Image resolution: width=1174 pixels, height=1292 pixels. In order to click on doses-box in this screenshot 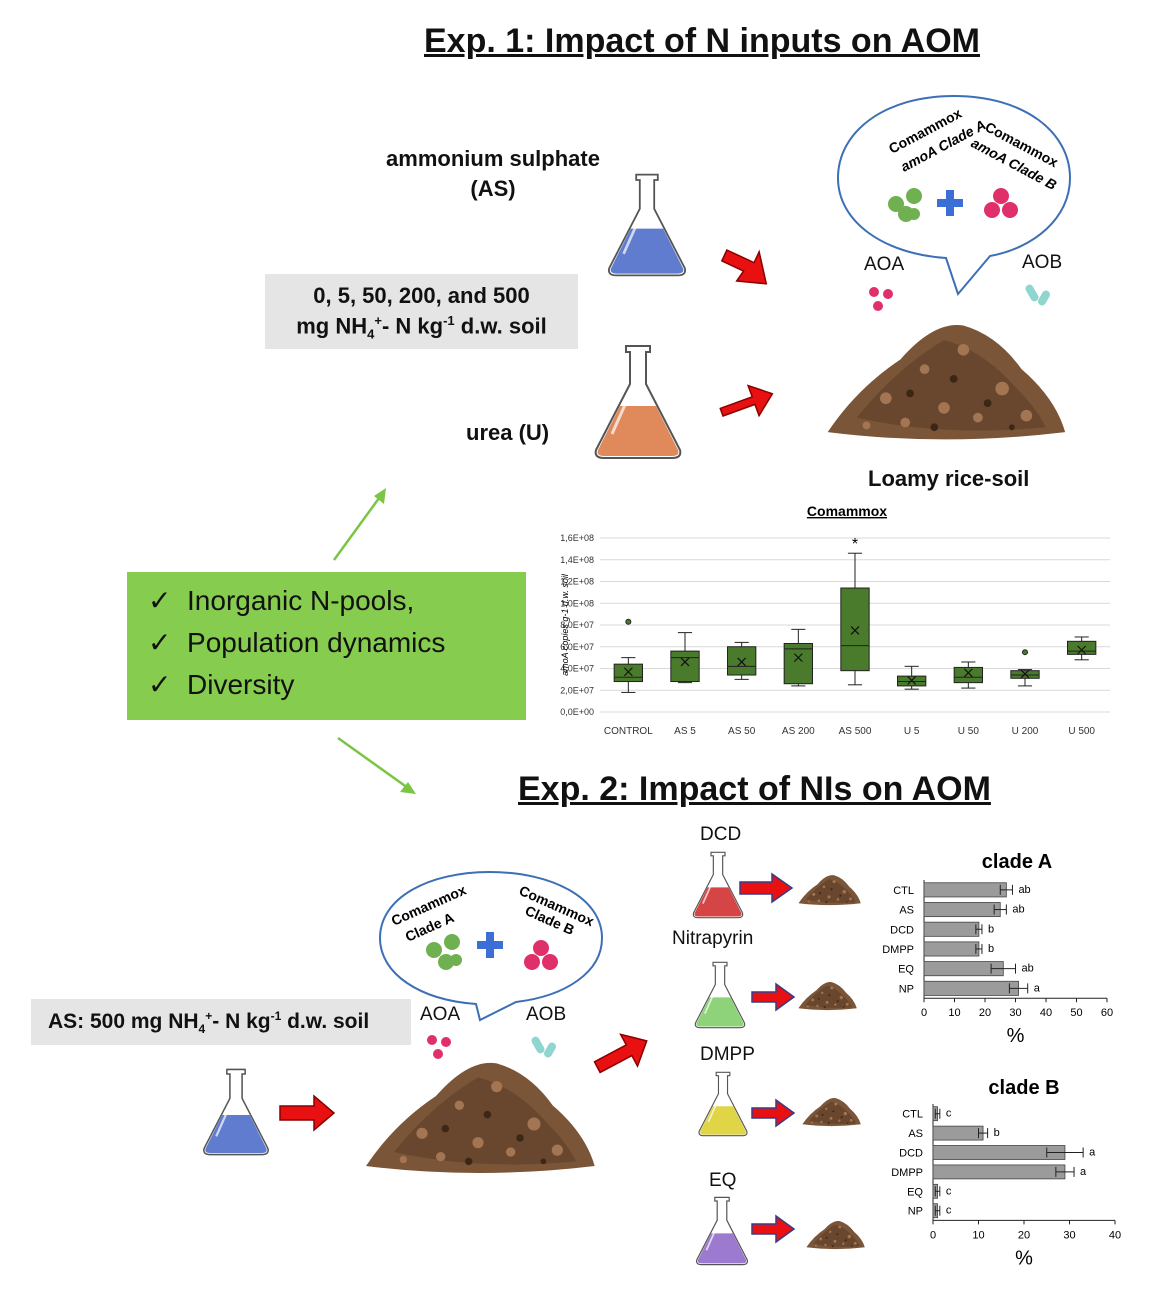, I will do `click(421, 311)`.